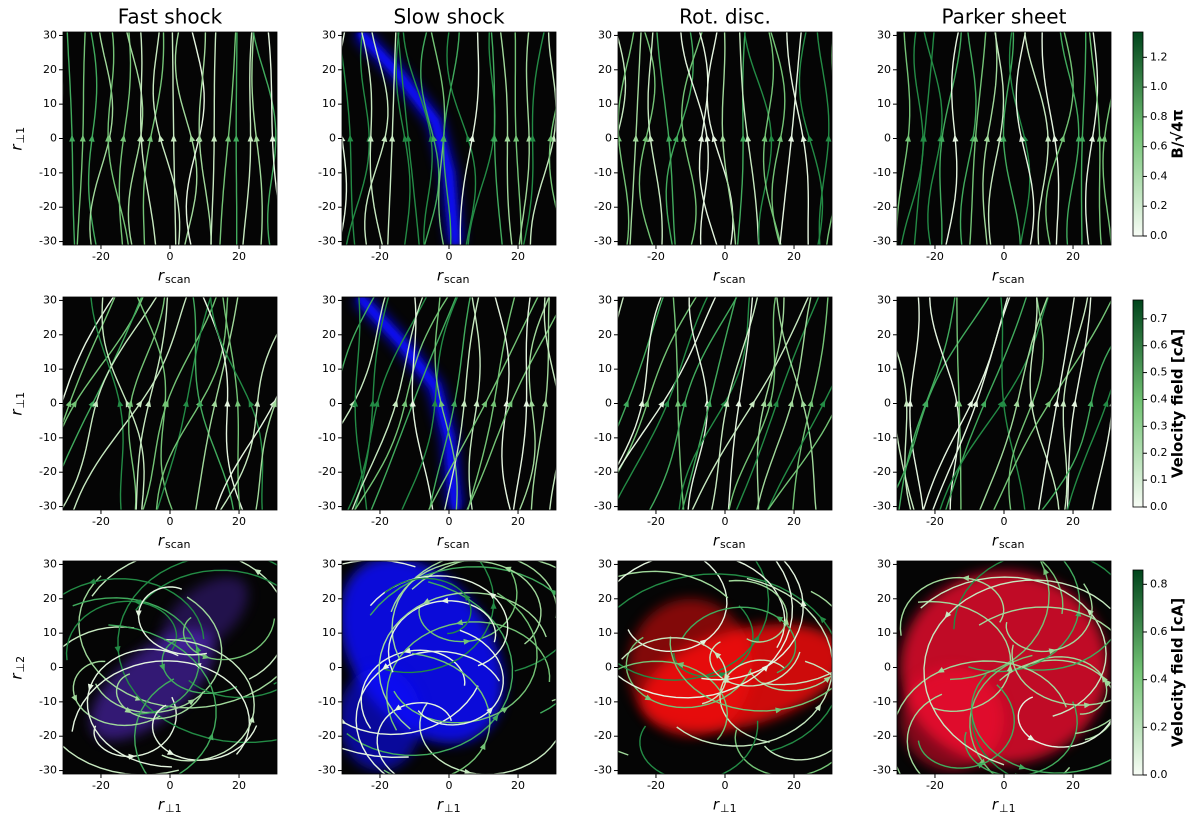  I want to click on colorbar-label-text: B/√4π, so click(1178, 133).